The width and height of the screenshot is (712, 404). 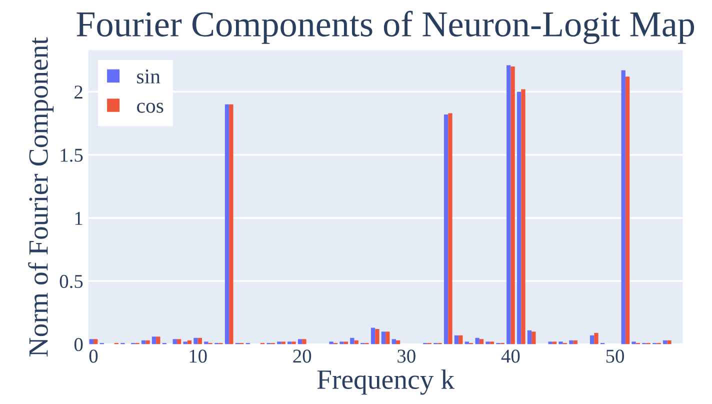 I want to click on chart-title: Fourier Components of Neuron-Logit Map, so click(x=385, y=27).